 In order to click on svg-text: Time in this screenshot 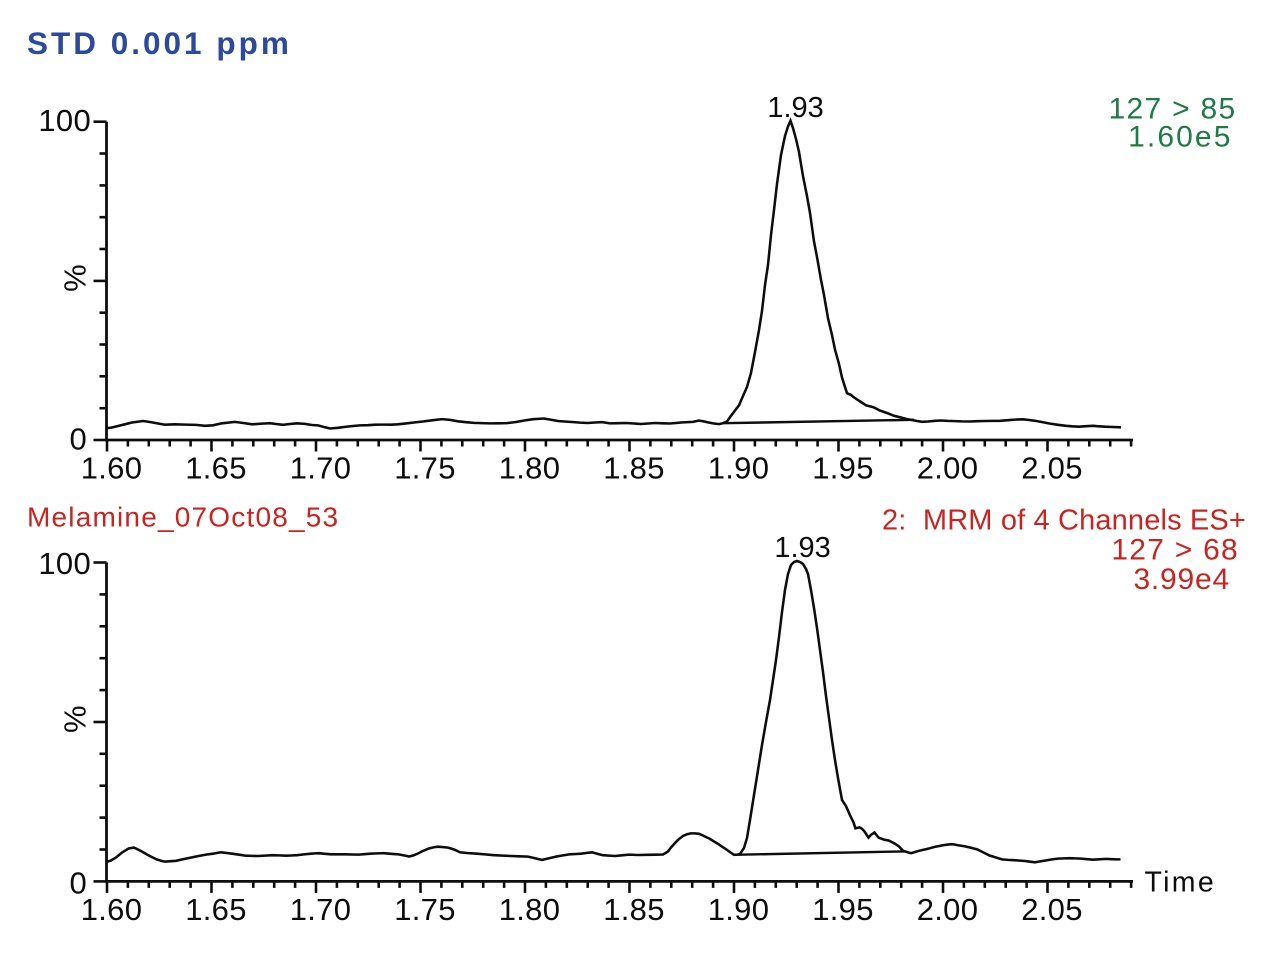, I will do `click(1180, 883)`.